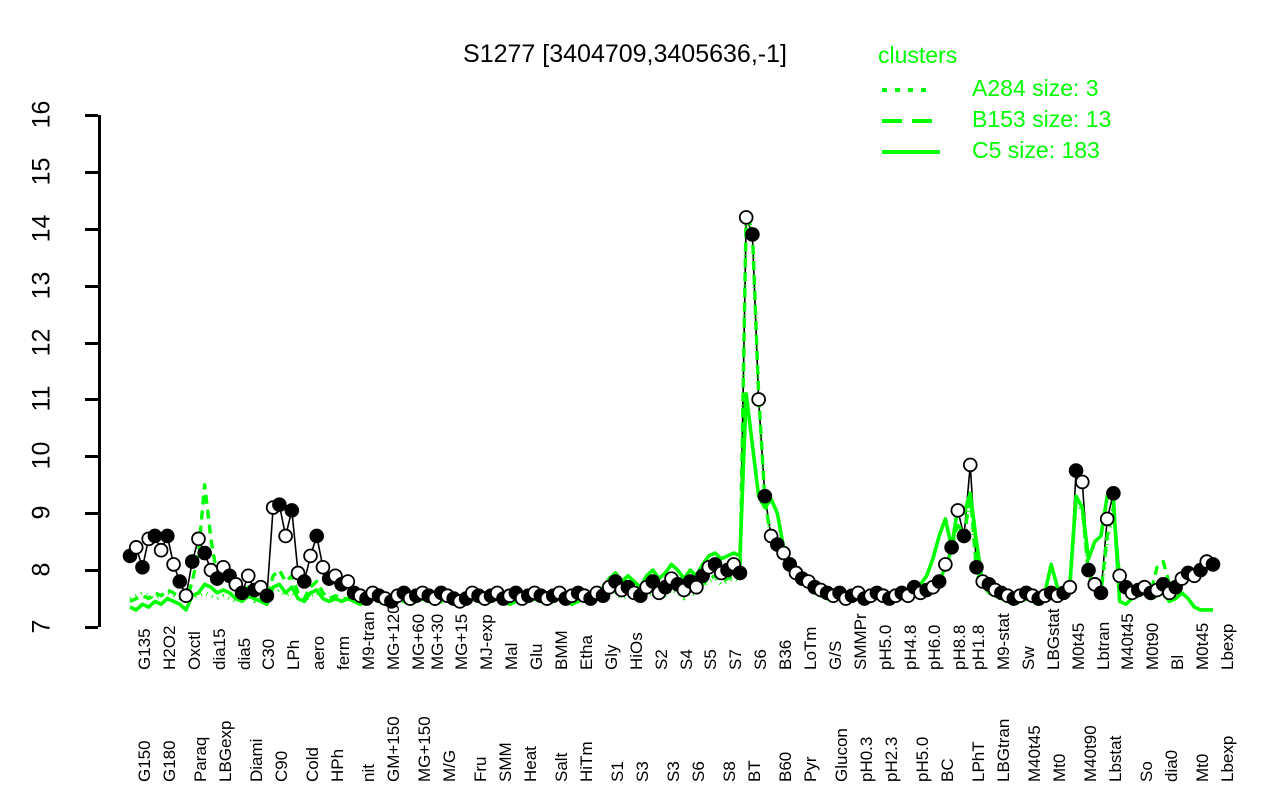 This screenshot has width=1280, height=800. What do you see at coordinates (698, 771) in the screenshot?
I see `x-axis-label-bottom: S6` at bounding box center [698, 771].